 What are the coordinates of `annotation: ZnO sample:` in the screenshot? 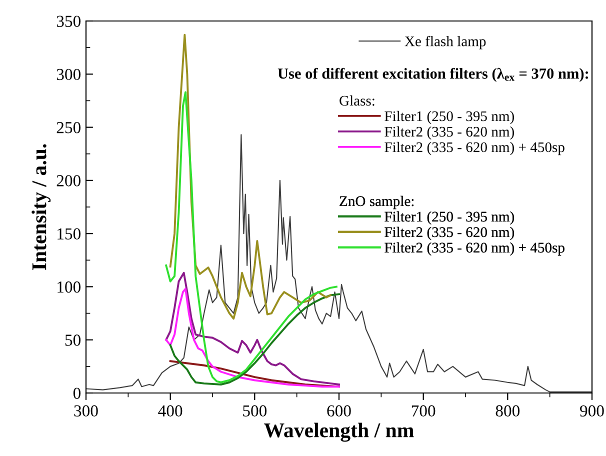 It's located at (377, 203).